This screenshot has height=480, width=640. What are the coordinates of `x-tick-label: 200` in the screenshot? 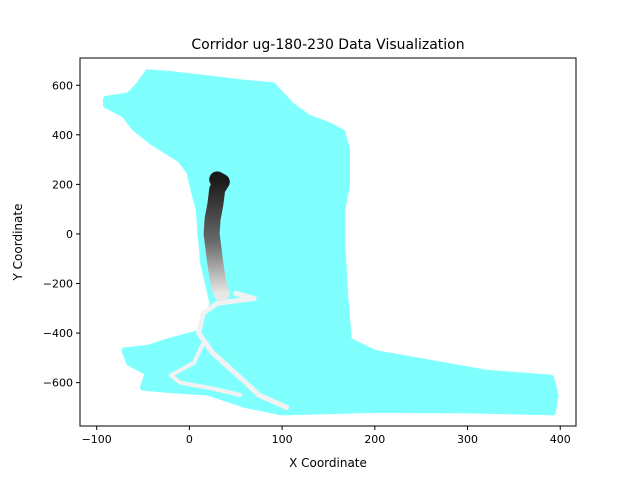 It's located at (374, 439).